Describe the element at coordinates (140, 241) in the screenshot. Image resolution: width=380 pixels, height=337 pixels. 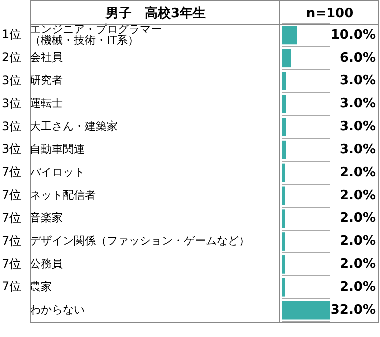
I see `y-tick-label: デザイン関係（ファッション・ゲームなど）` at that location.